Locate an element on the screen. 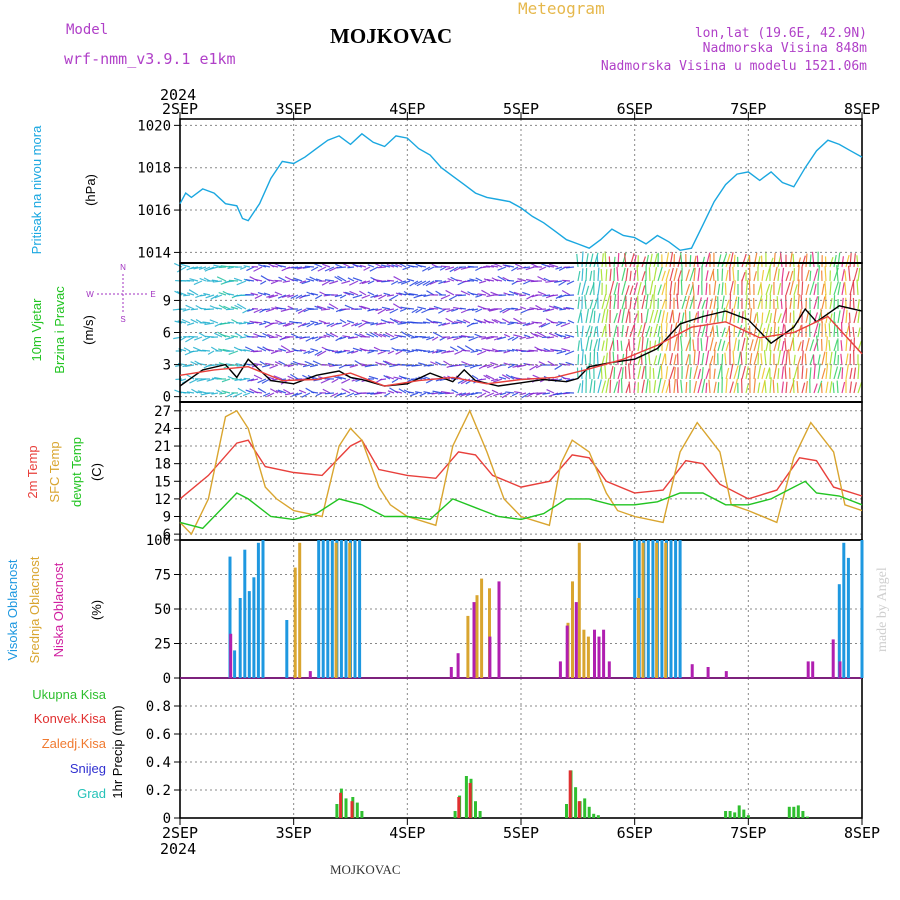 This screenshot has height=900, width=900. y-tick-label: 100 is located at coordinates (158, 541).